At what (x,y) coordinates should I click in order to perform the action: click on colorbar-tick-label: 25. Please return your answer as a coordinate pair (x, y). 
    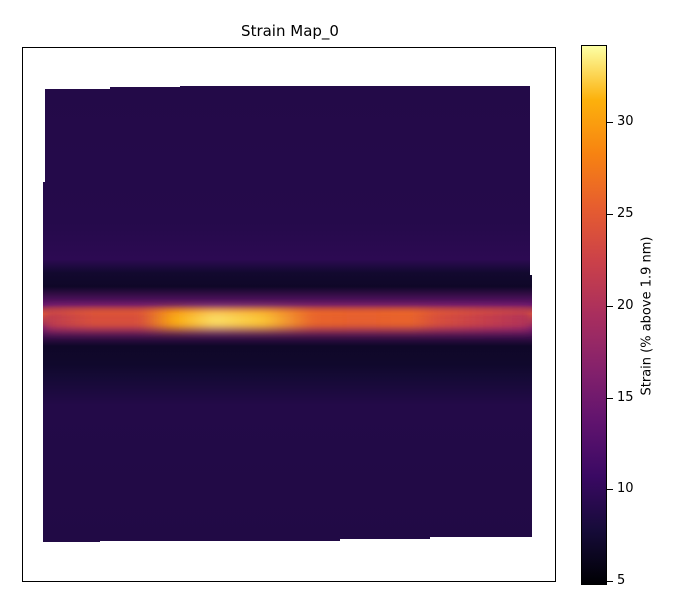
    Looking at the image, I should click on (625, 213).